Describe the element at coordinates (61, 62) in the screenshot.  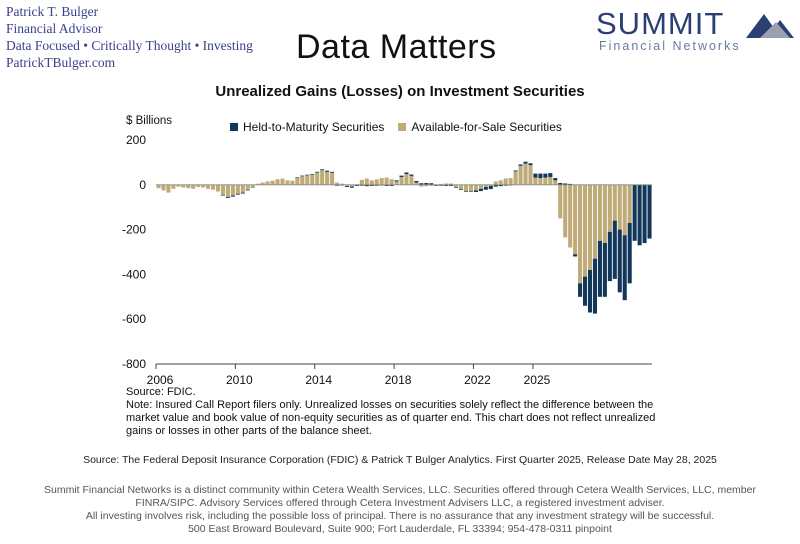
I see `advisor-website: PatrickTBulger.com` at that location.